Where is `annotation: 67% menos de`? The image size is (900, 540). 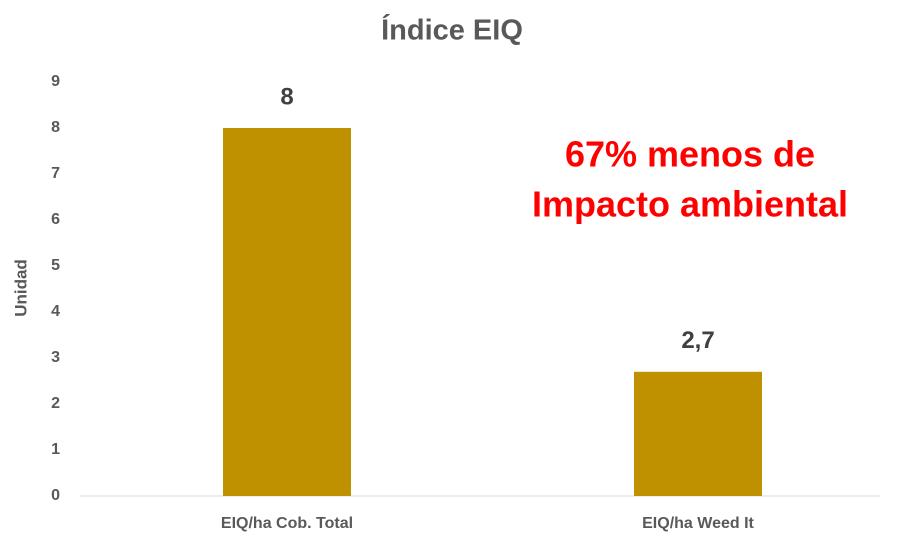 annotation: 67% menos de is located at coordinates (690, 154).